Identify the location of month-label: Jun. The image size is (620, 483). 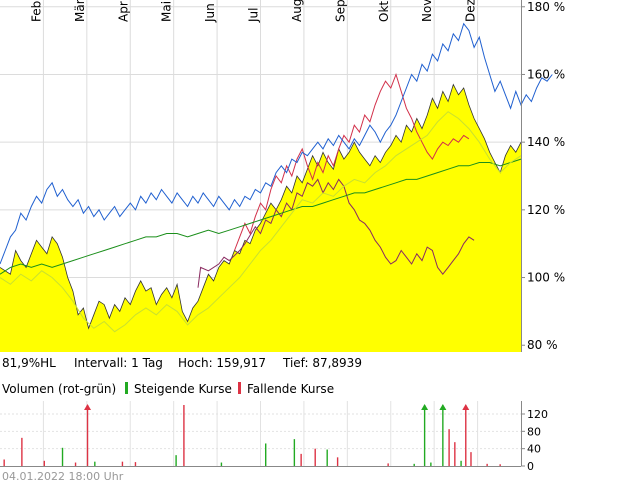
(210, 13).